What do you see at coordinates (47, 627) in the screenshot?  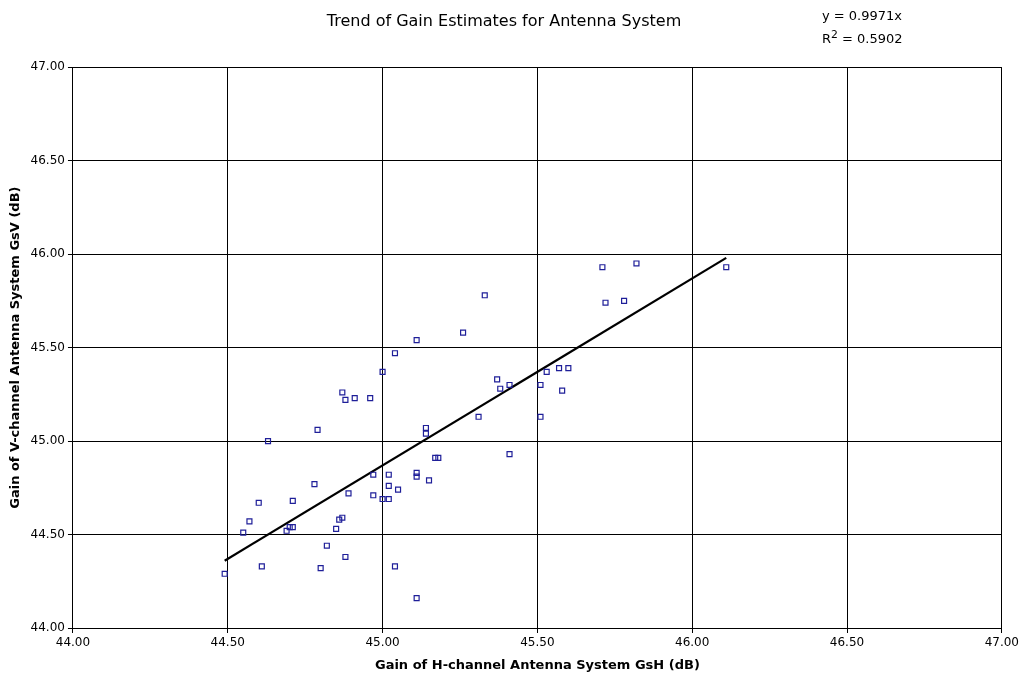 I see `y-tick-label: 44.00` at bounding box center [47, 627].